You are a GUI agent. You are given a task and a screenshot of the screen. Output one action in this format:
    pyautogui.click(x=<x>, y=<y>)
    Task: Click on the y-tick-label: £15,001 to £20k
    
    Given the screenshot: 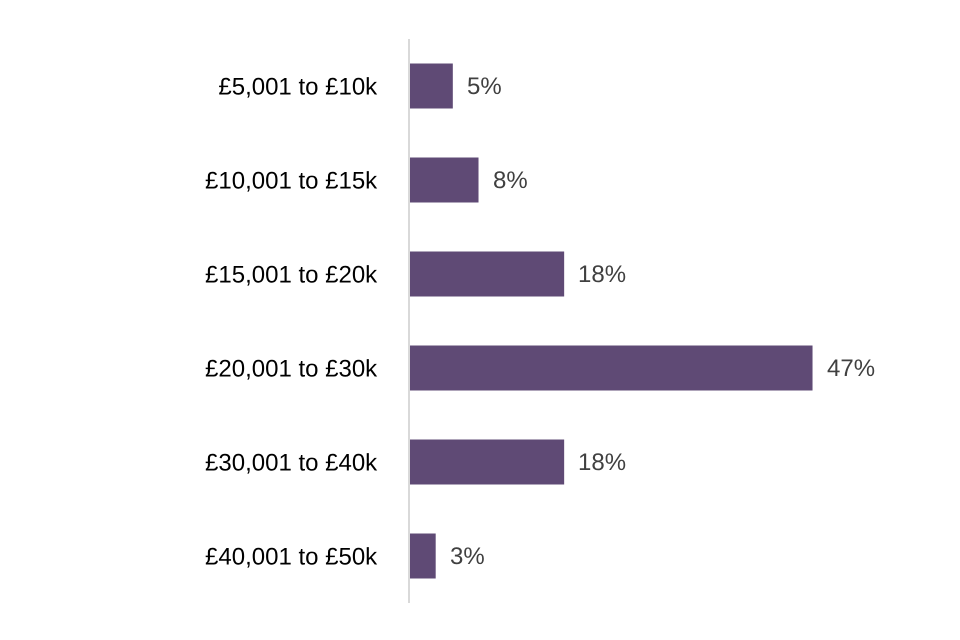 What is the action you would take?
    pyautogui.click(x=291, y=274)
    